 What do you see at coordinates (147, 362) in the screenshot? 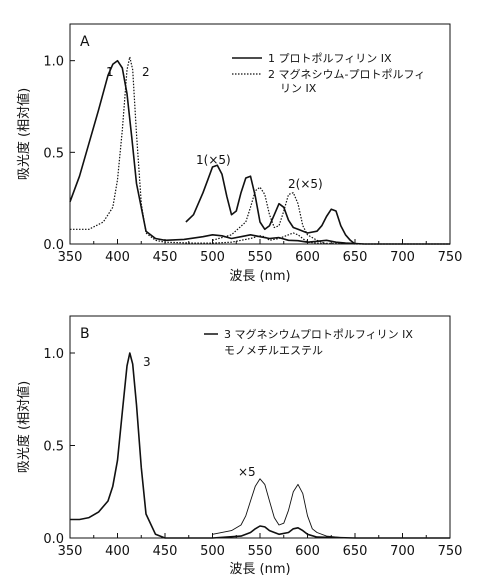
I see `annotation-3: 3` at bounding box center [147, 362].